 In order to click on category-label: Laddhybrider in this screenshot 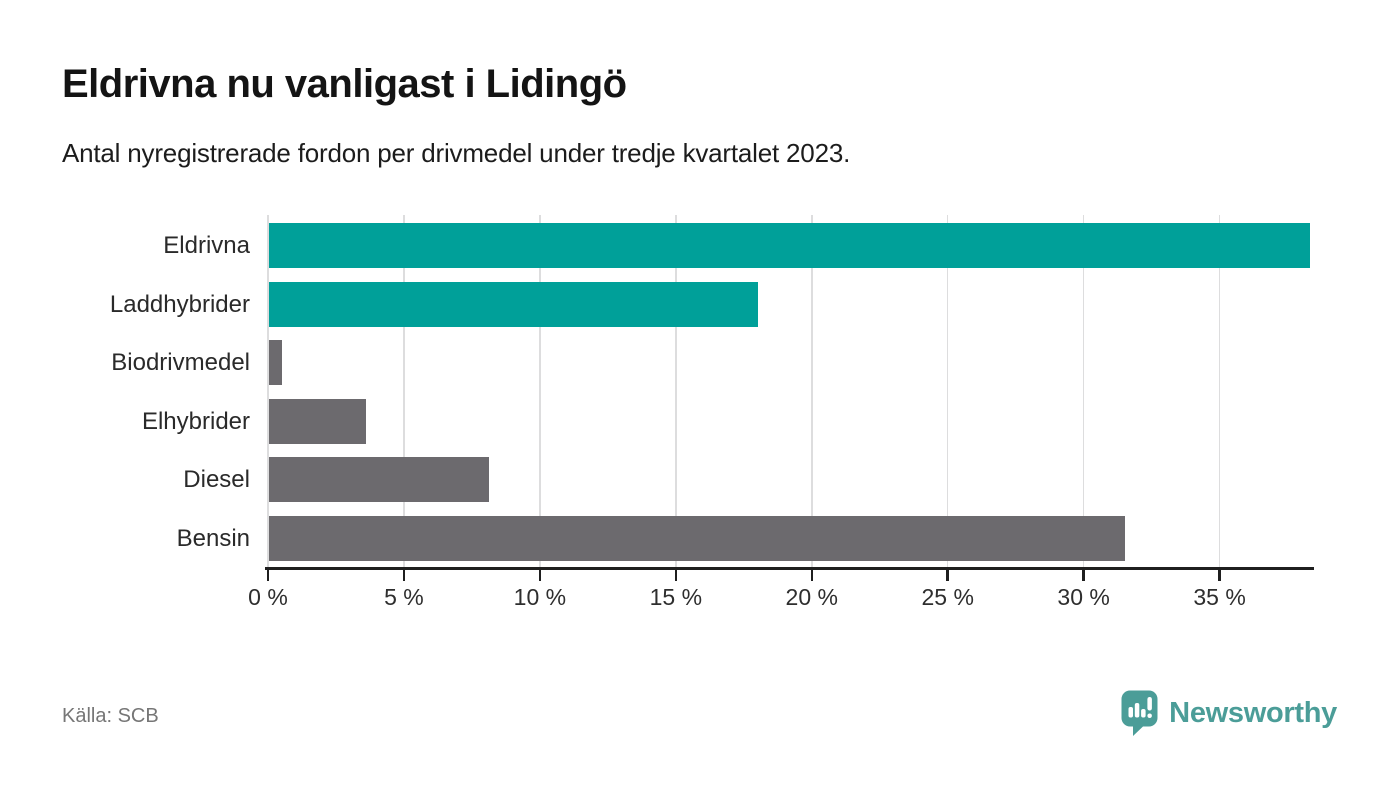, I will do `click(179, 304)`.